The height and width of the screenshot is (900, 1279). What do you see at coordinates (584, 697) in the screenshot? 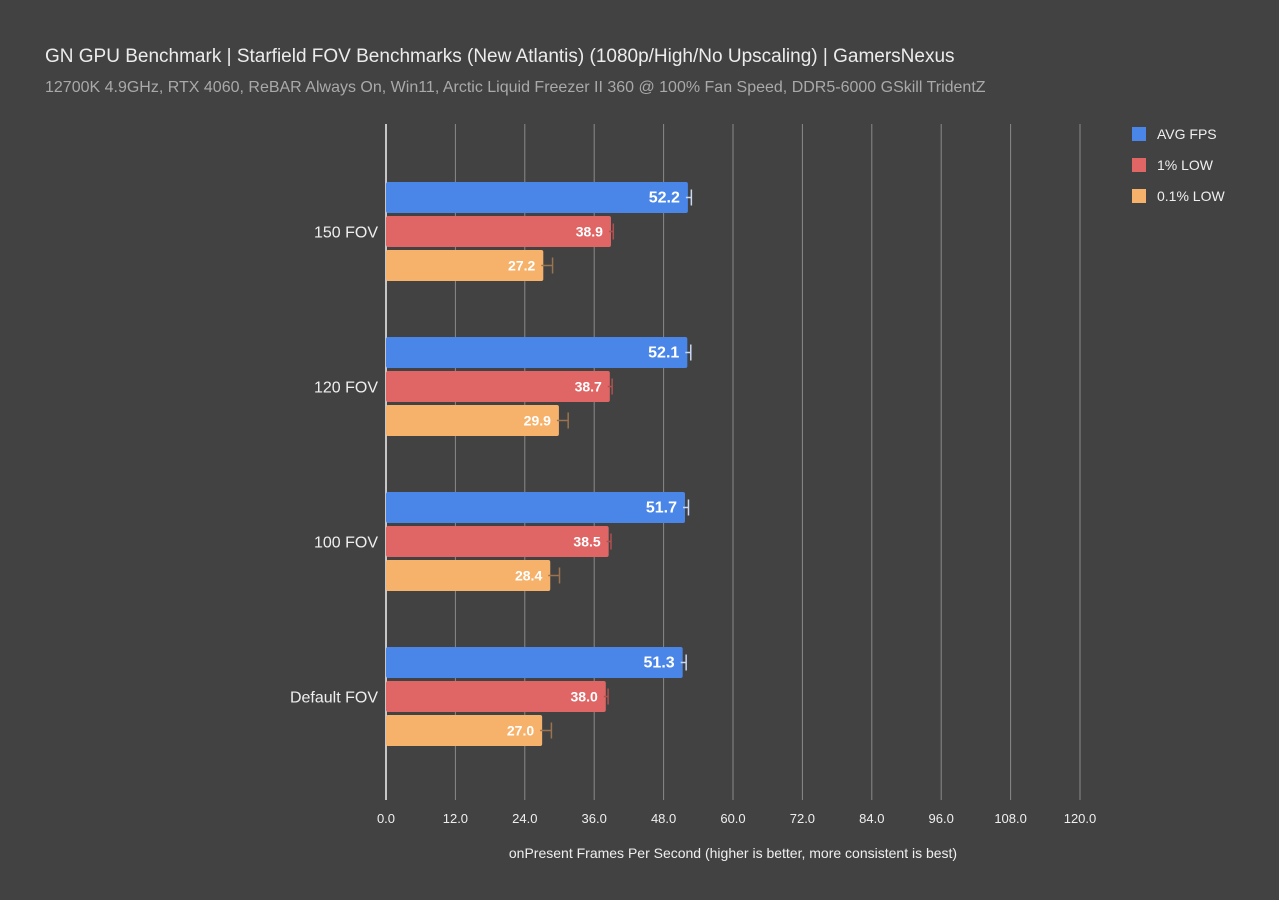
I see `data-label: 38.0` at bounding box center [584, 697].